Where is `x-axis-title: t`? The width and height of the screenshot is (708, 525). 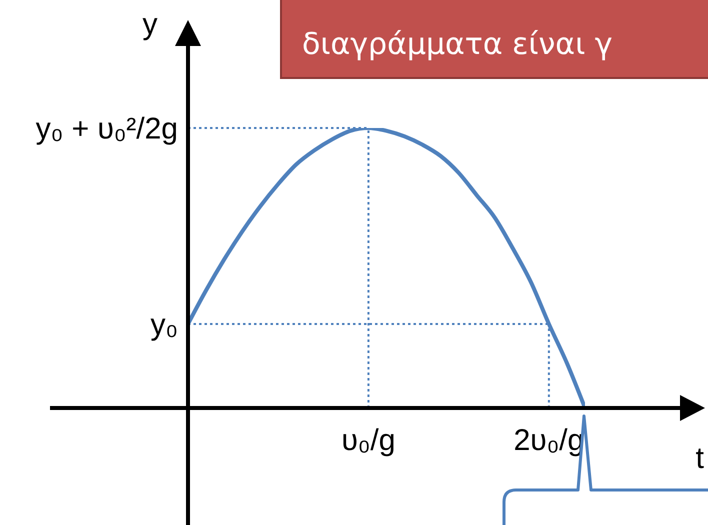 x-axis-title: t is located at coordinates (700, 458).